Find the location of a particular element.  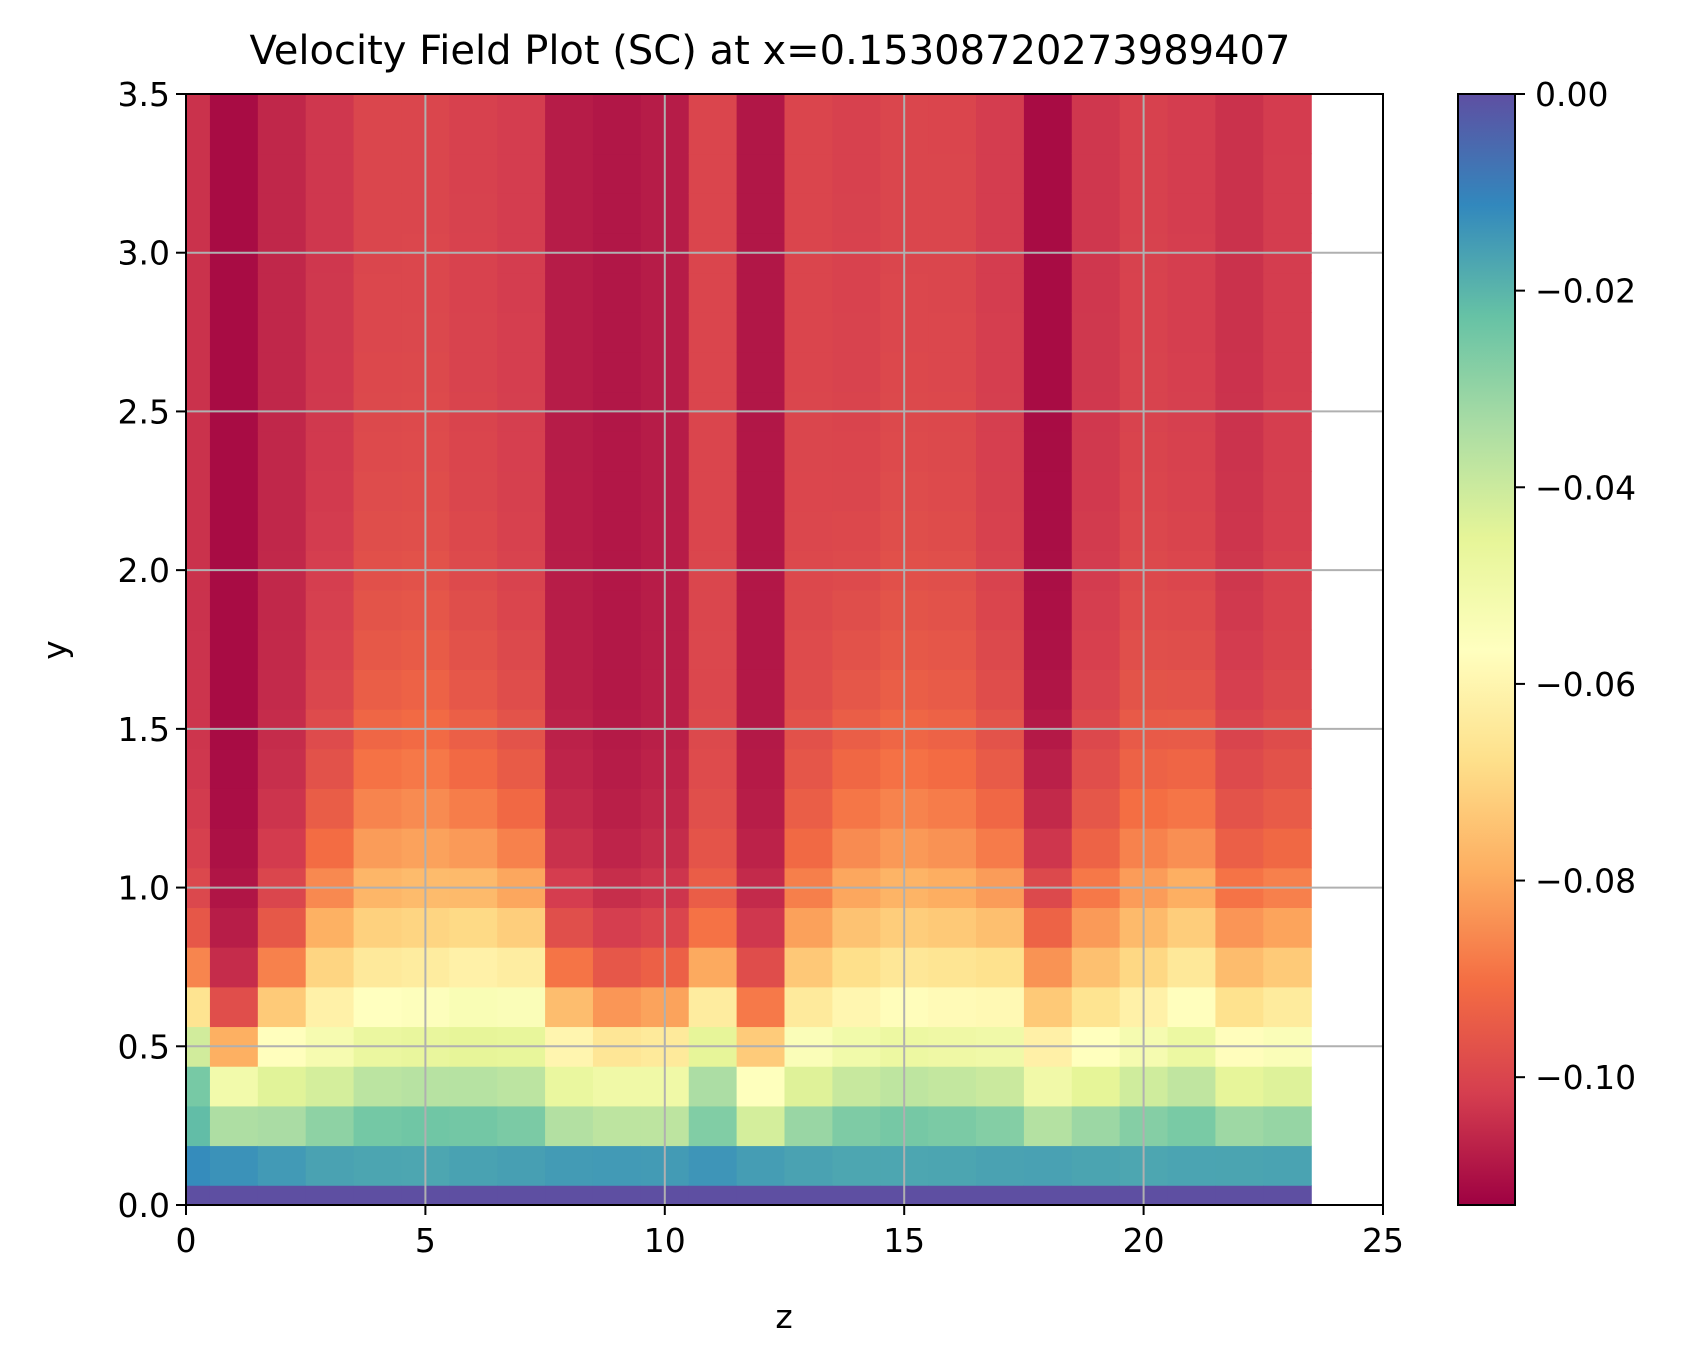

colorbar-tick-label: 0.00 is located at coordinates (1571, 94).